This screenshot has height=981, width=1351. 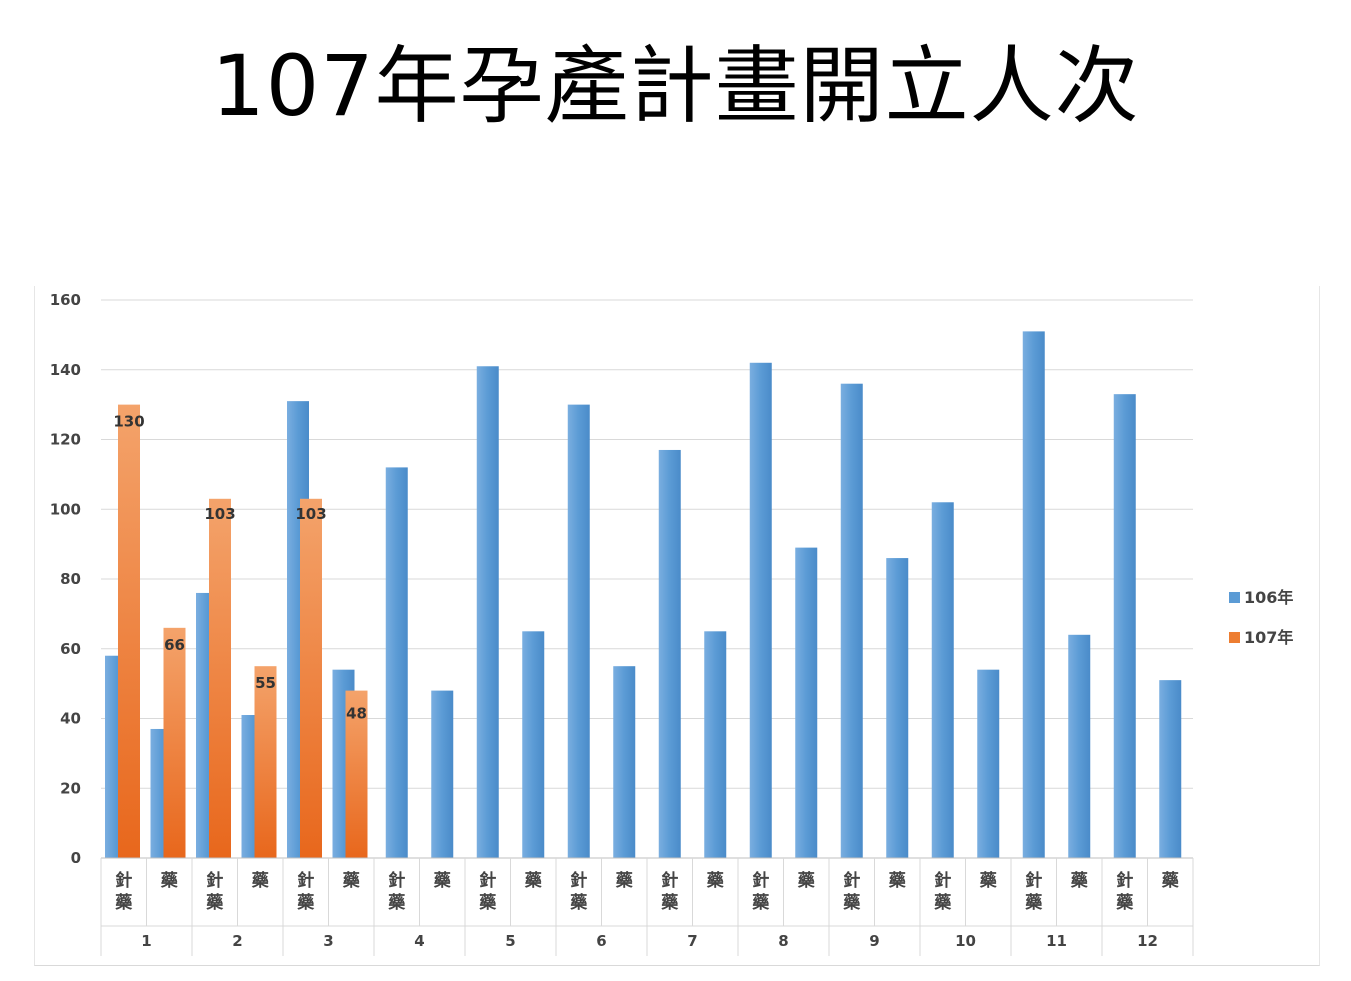 I want to click on x-month-label: 3, so click(x=328, y=941).